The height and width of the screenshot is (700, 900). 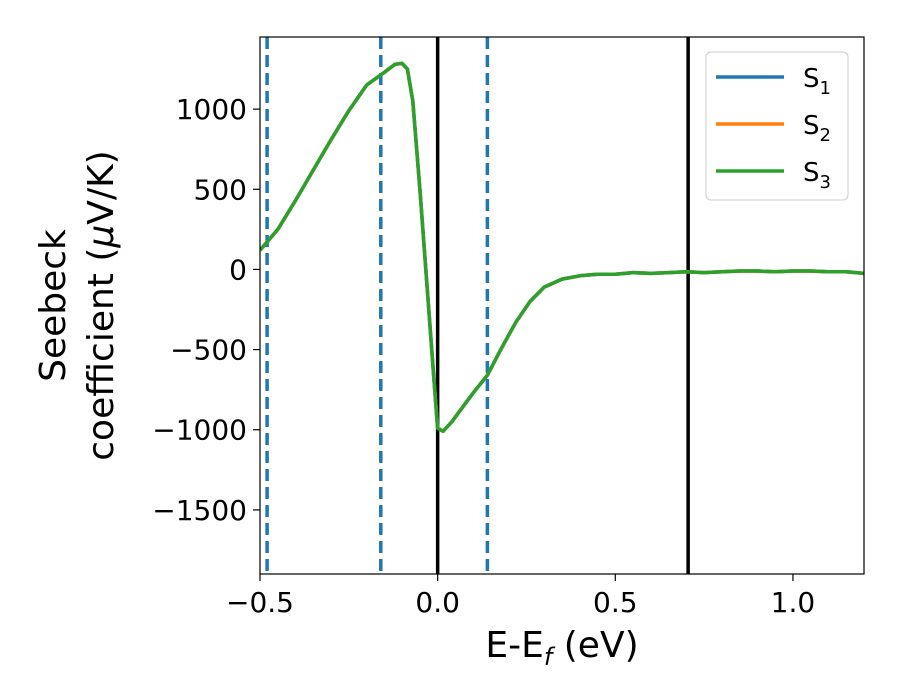 I want to click on x-axis-ticks: −0.5 0.0 0.5 1.0, so click(x=520, y=596).